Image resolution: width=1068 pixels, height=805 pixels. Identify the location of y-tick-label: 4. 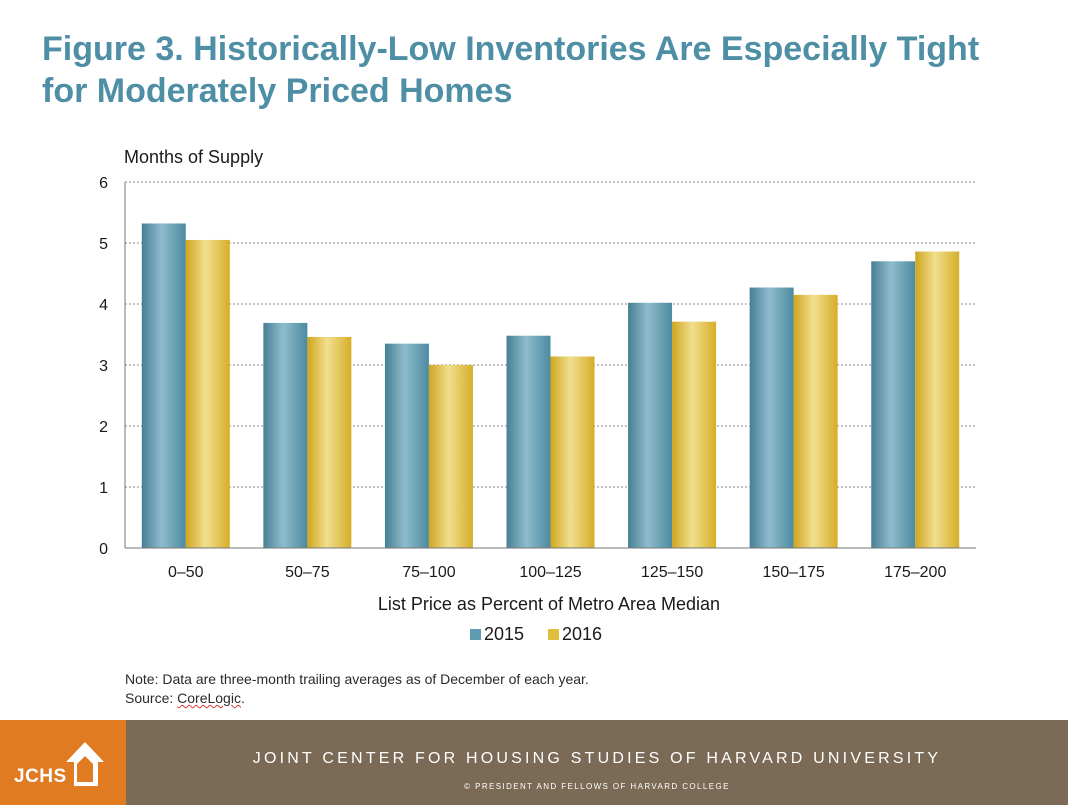
(103, 305).